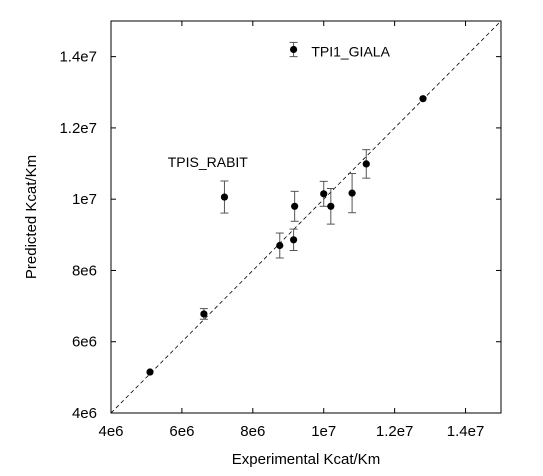 The image size is (543, 476). What do you see at coordinates (181, 431) in the screenshot?
I see `x-tick-label: 6e6` at bounding box center [181, 431].